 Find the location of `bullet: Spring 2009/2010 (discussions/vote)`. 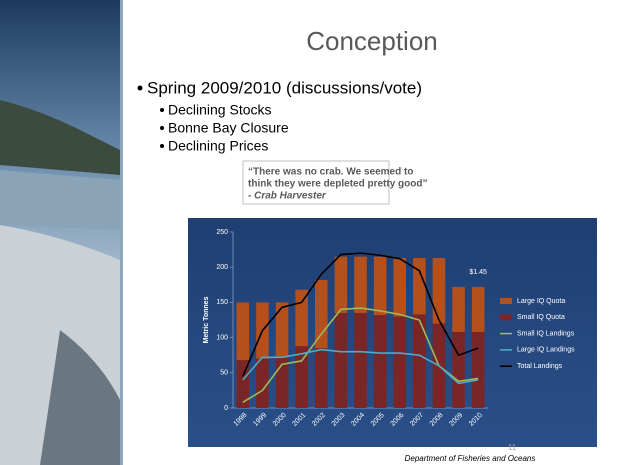

bullet: Spring 2009/2010 (discussions/vote) is located at coordinates (284, 87).